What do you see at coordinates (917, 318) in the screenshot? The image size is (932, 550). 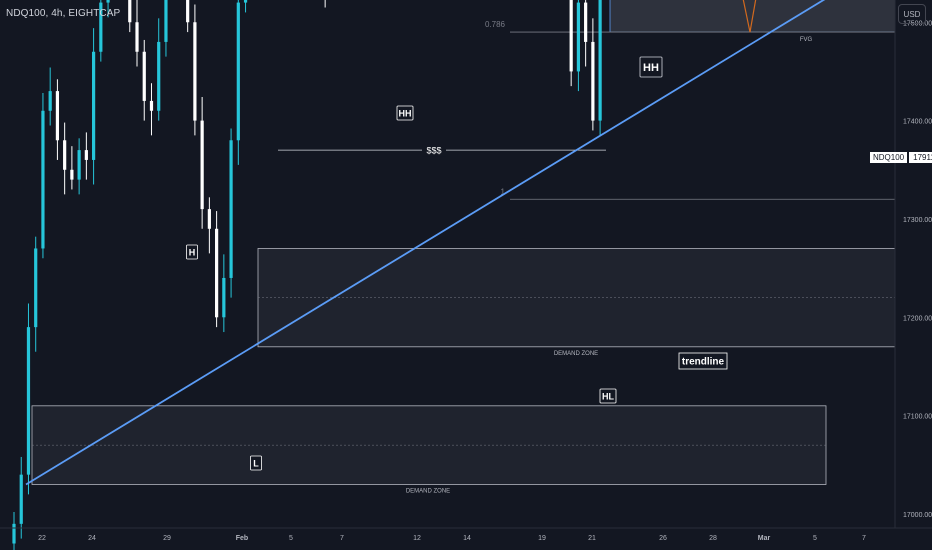 I see `y-tick-label: 17200.00` at bounding box center [917, 318].